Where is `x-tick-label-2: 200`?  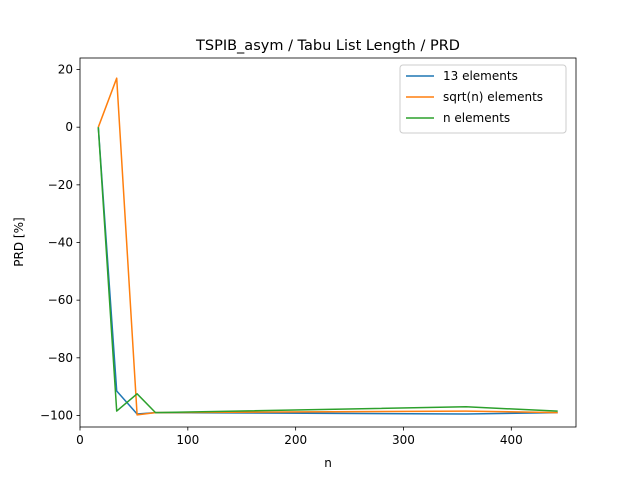 x-tick-label-2: 200 is located at coordinates (295, 440).